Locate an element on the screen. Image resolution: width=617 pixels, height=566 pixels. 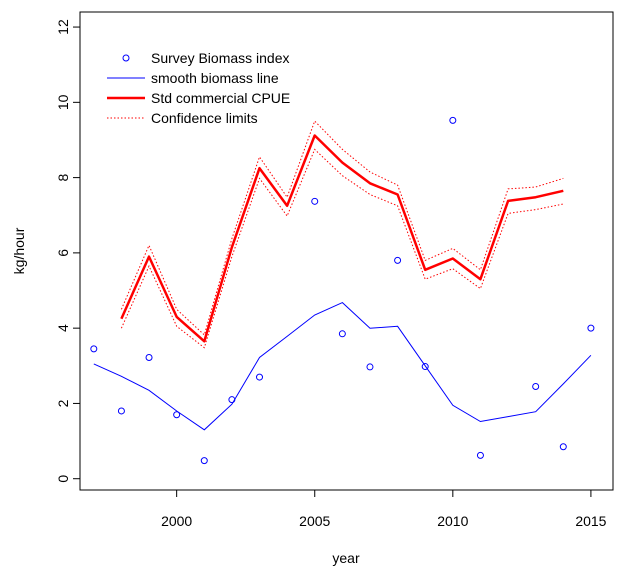
x-axis: 2000 2005 2010 2015 is located at coordinates (384, 509).